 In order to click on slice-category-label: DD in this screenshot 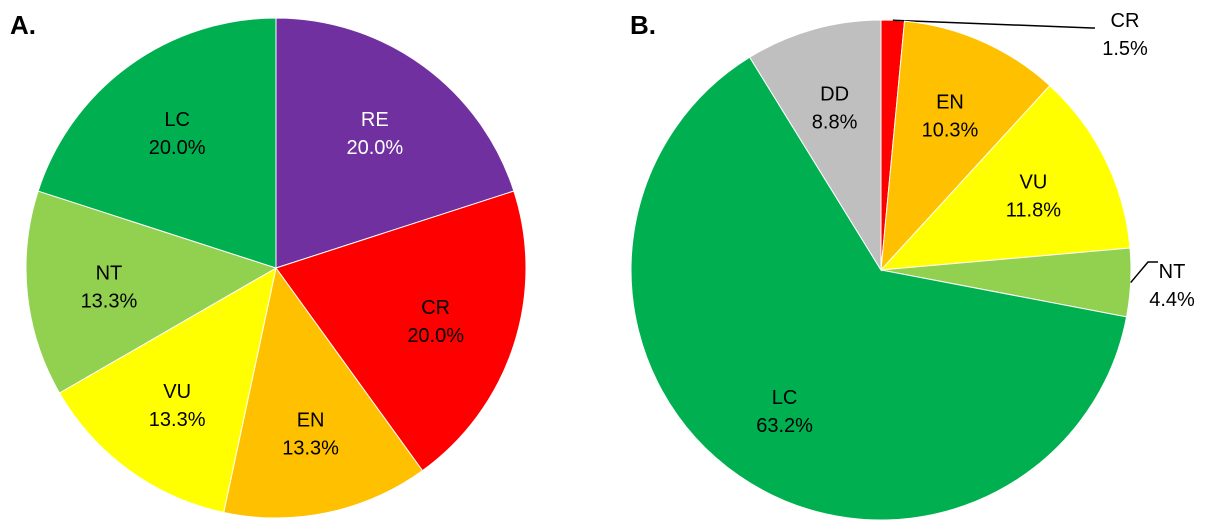, I will do `click(834, 94)`.